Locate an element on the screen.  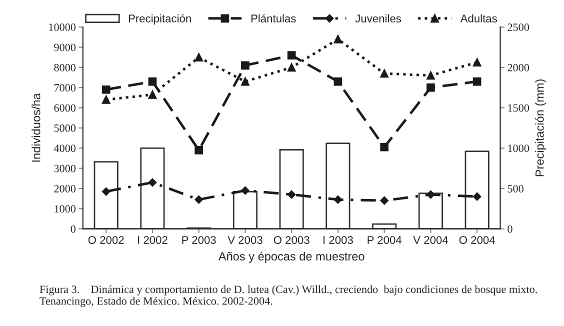
y-axis-title: Individuos/ha is located at coordinates (36, 127).